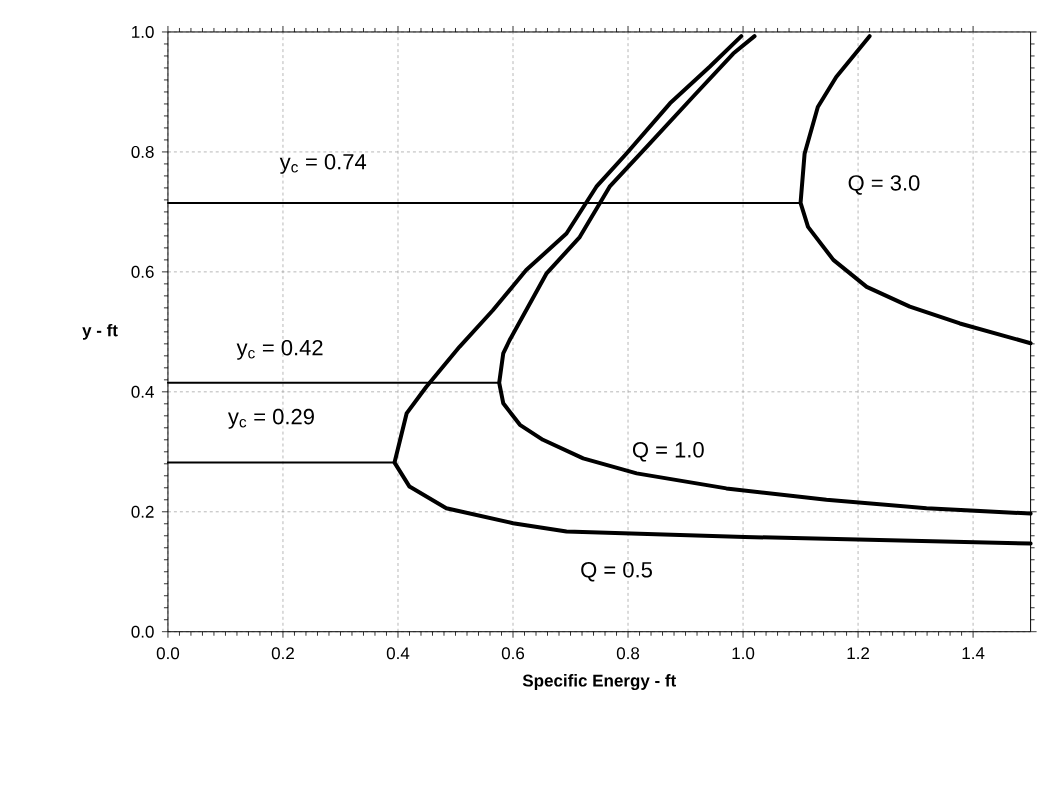 This screenshot has width=1037, height=788. I want to click on annotation: y$_{c}$ = 0.42, so click(279, 350).